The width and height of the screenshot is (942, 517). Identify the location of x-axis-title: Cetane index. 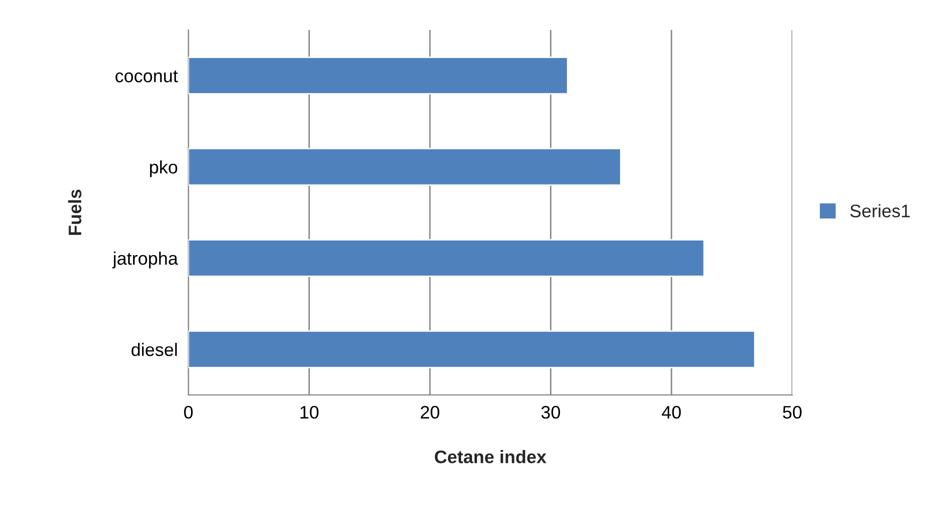
(490, 457).